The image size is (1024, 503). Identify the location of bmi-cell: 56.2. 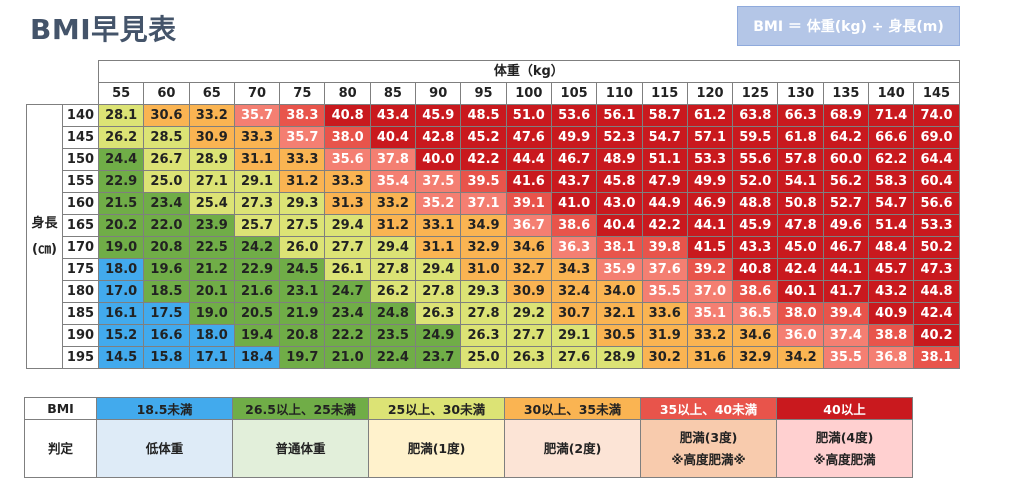
(846, 181).